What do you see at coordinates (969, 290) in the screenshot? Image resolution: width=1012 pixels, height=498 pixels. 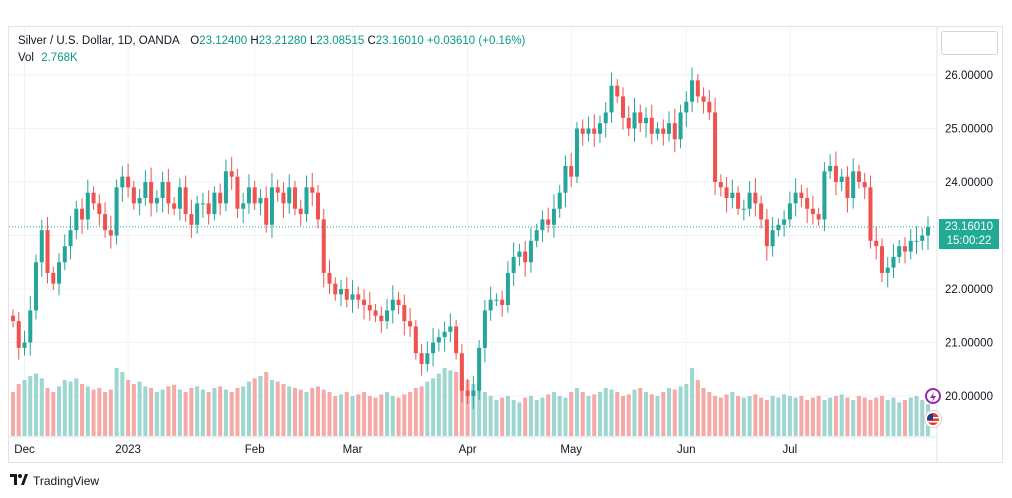 I see `y-tick-label: 22.00000` at bounding box center [969, 290].